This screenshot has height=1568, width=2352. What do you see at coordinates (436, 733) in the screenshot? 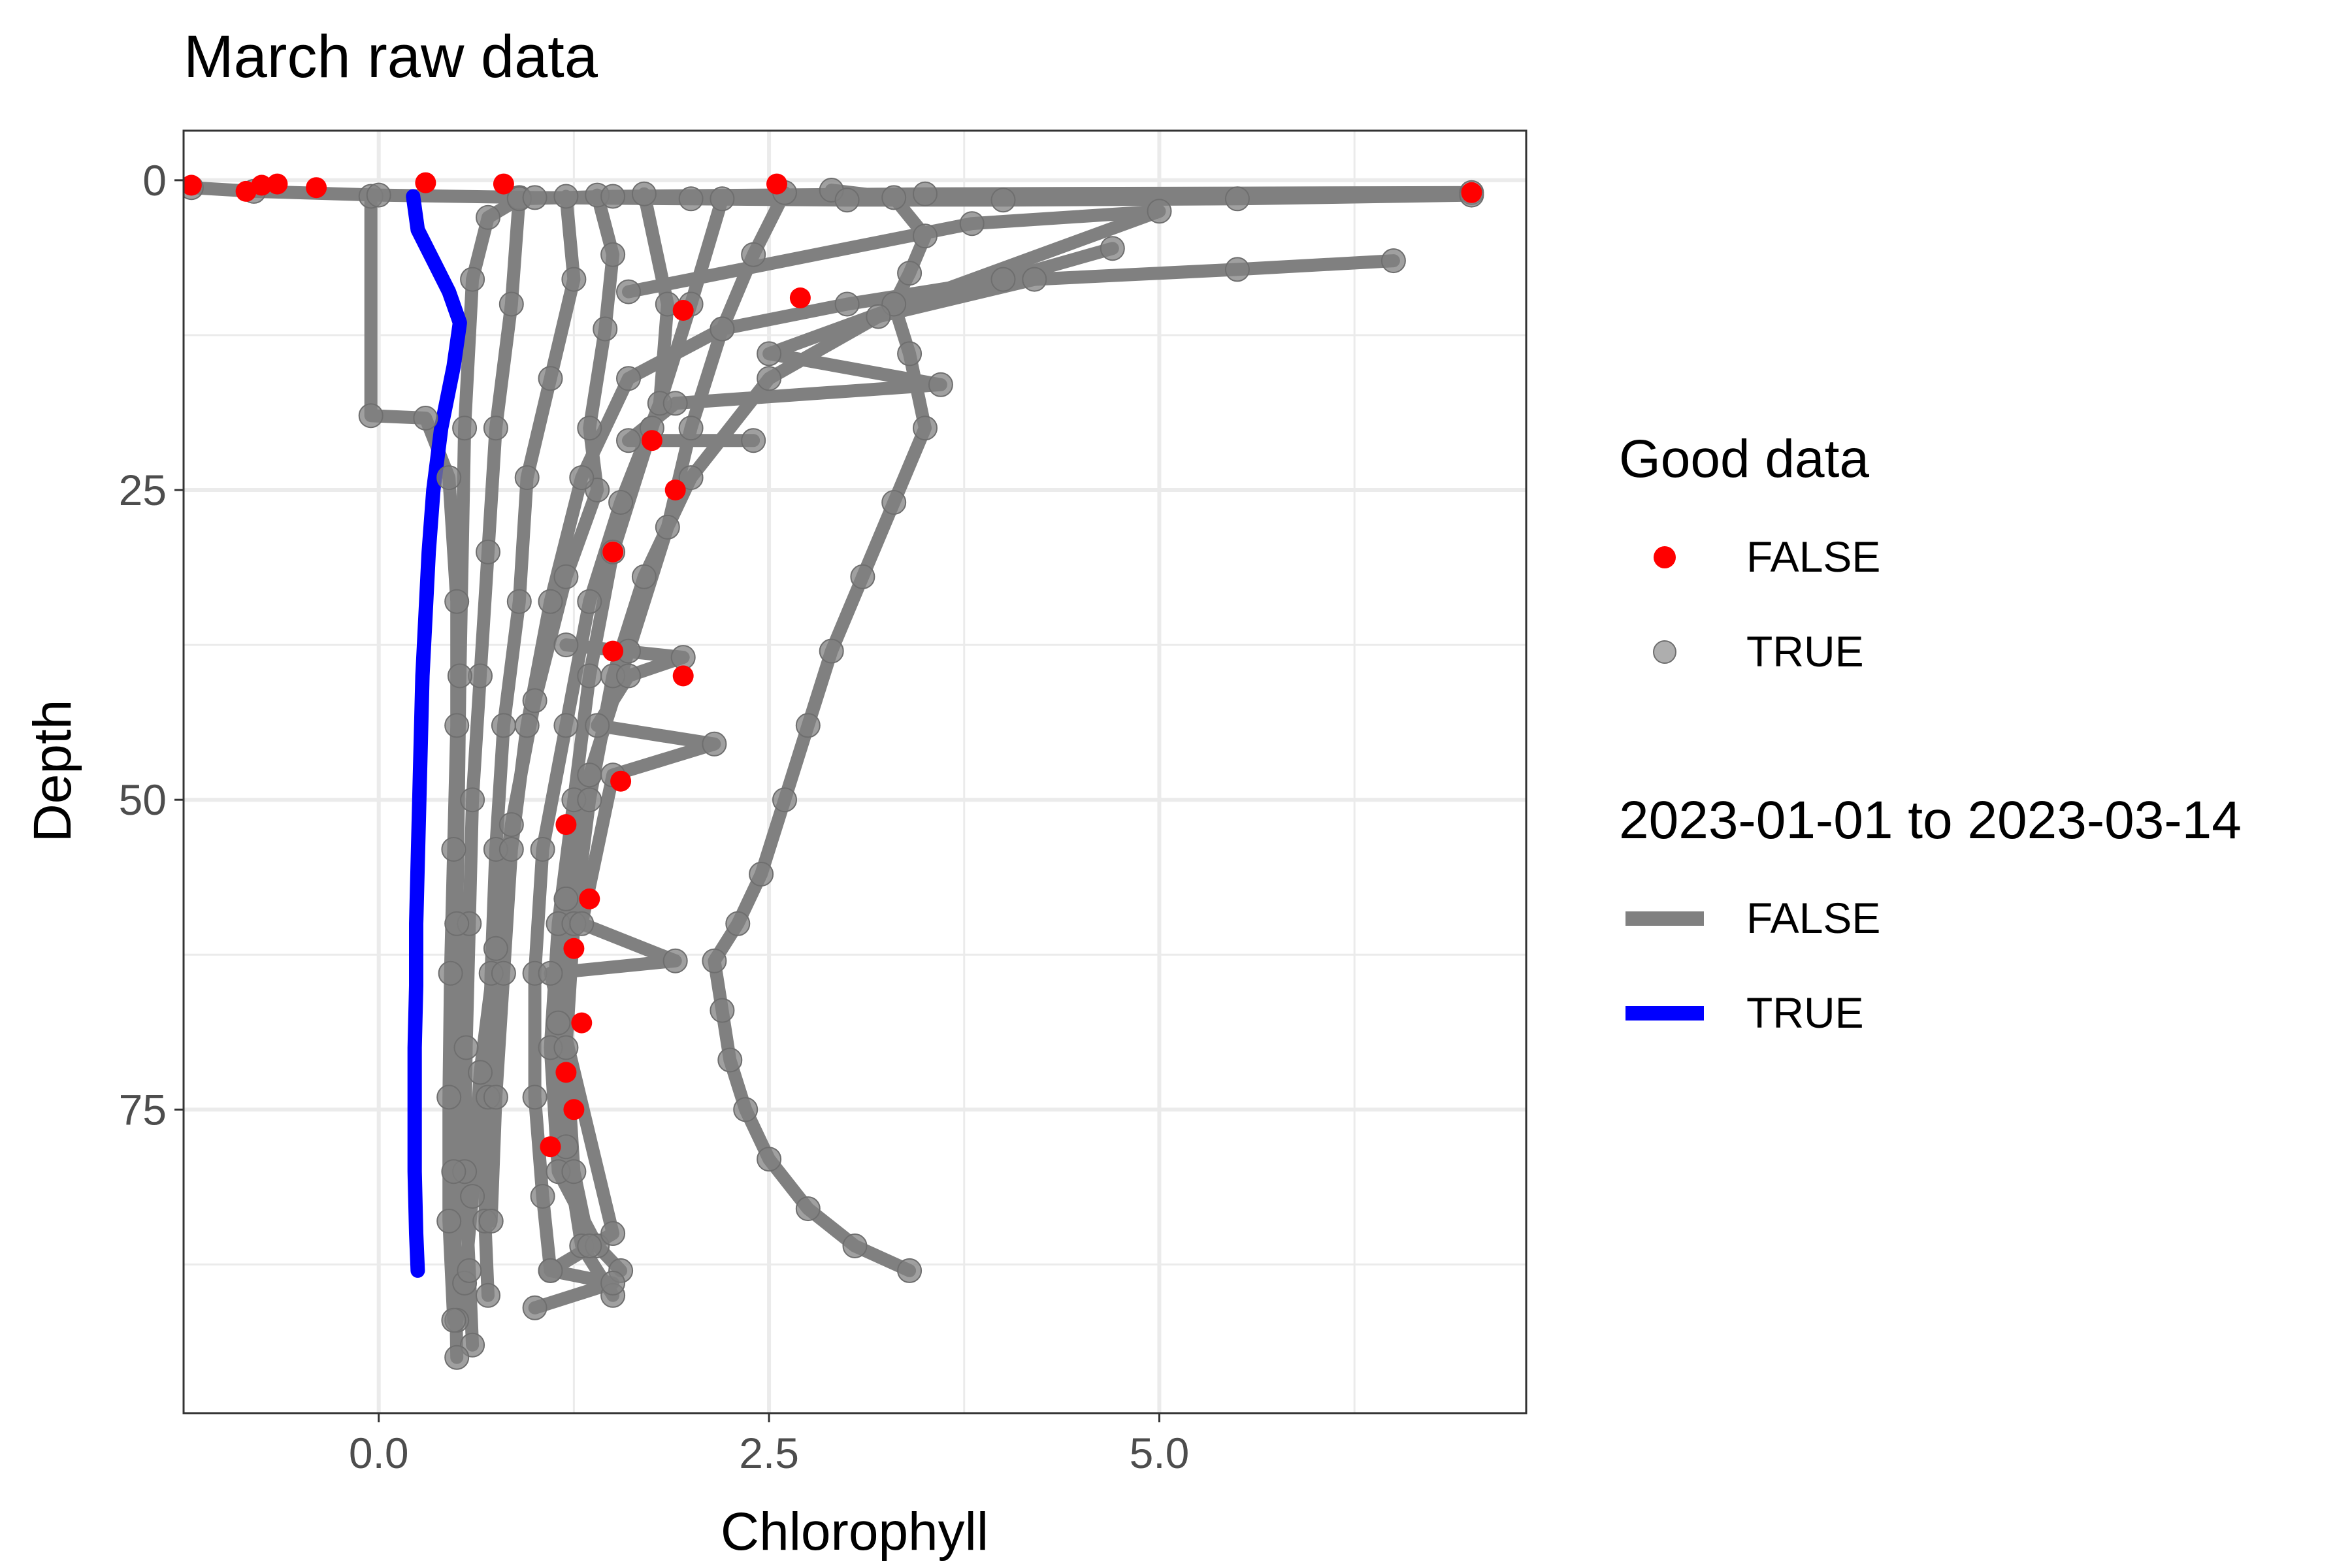
I see `series-line` at bounding box center [436, 733].